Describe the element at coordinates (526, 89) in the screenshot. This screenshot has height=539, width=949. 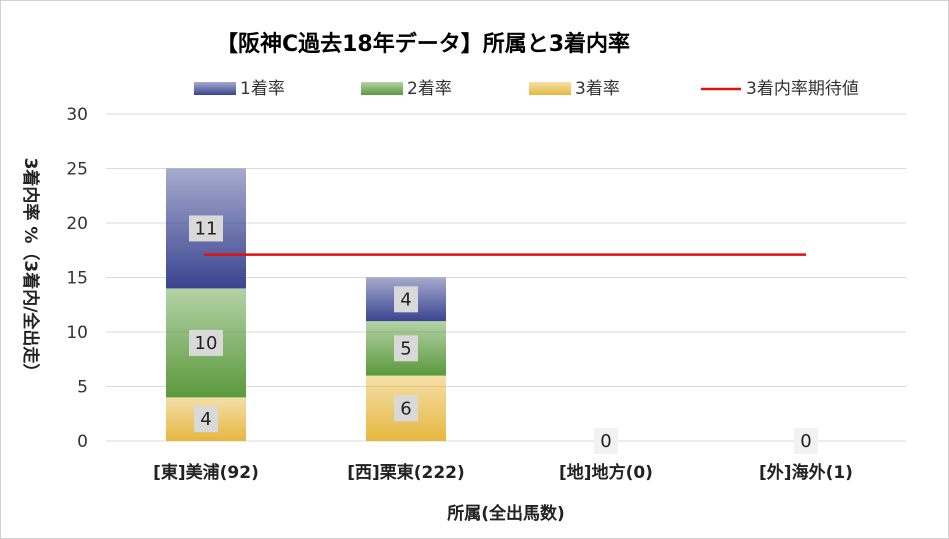
I see `legend: 1着率 2着率 3着率 3着内率期待値` at that location.